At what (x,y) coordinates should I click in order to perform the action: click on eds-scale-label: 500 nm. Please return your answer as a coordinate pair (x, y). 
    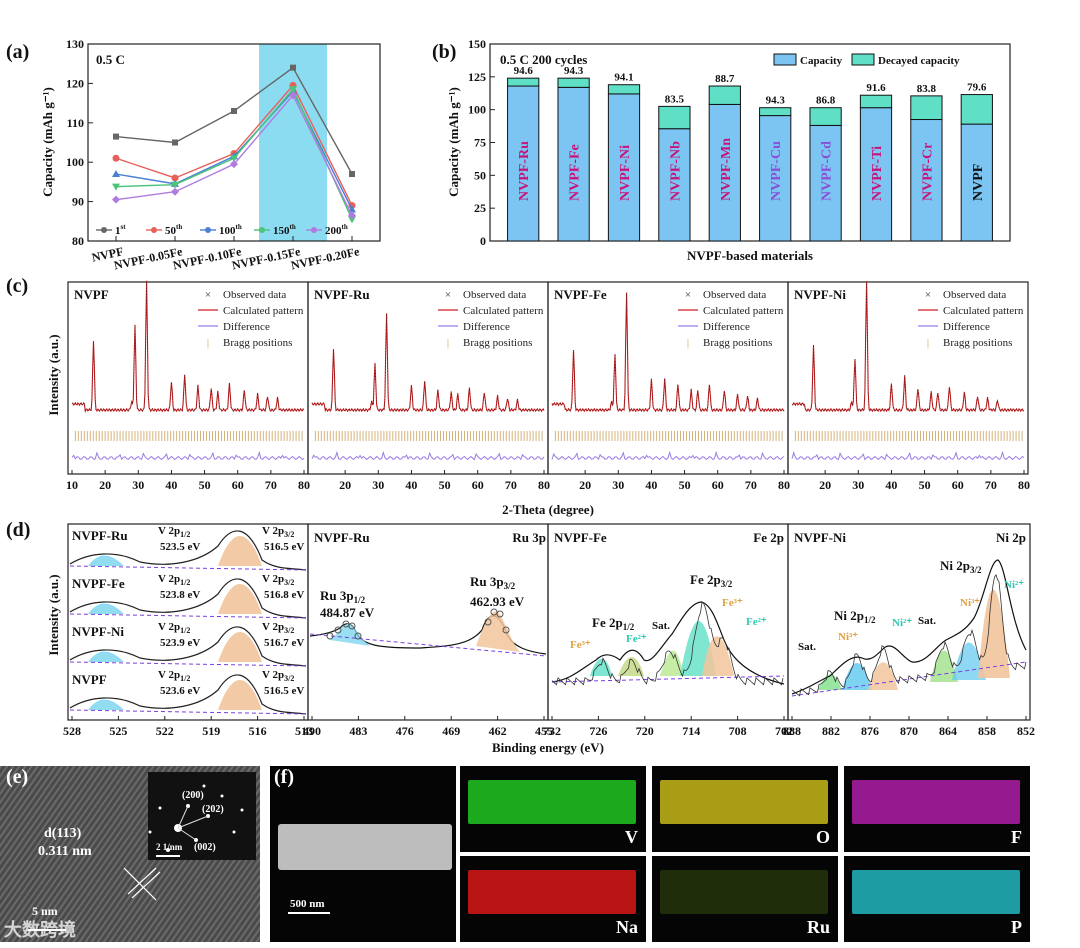
    Looking at the image, I should click on (307, 904).